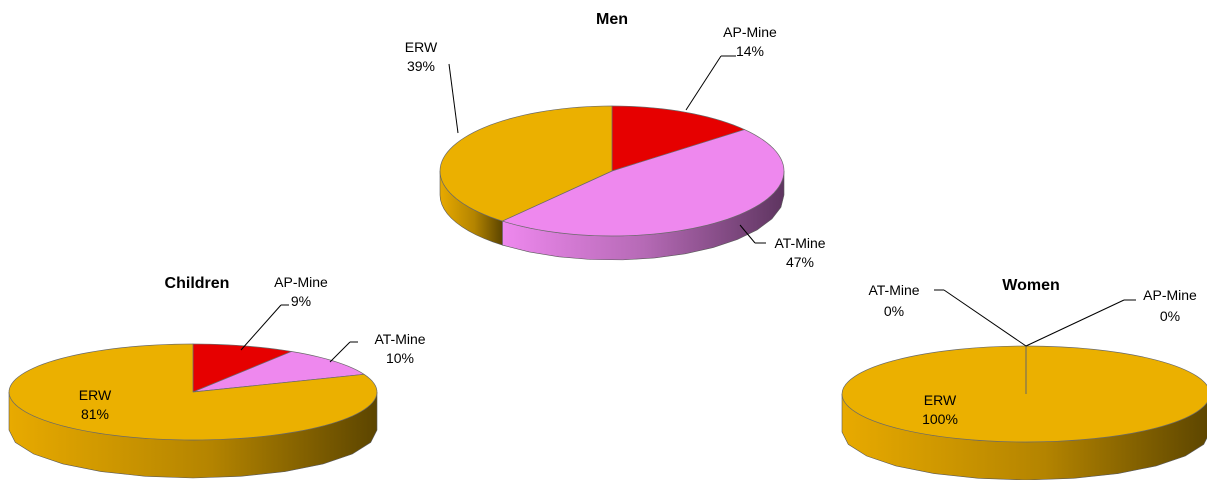 This screenshot has width=1207, height=485. Describe the element at coordinates (1170, 295) in the screenshot. I see `label-women-ap-name: AP-Mine` at that location.